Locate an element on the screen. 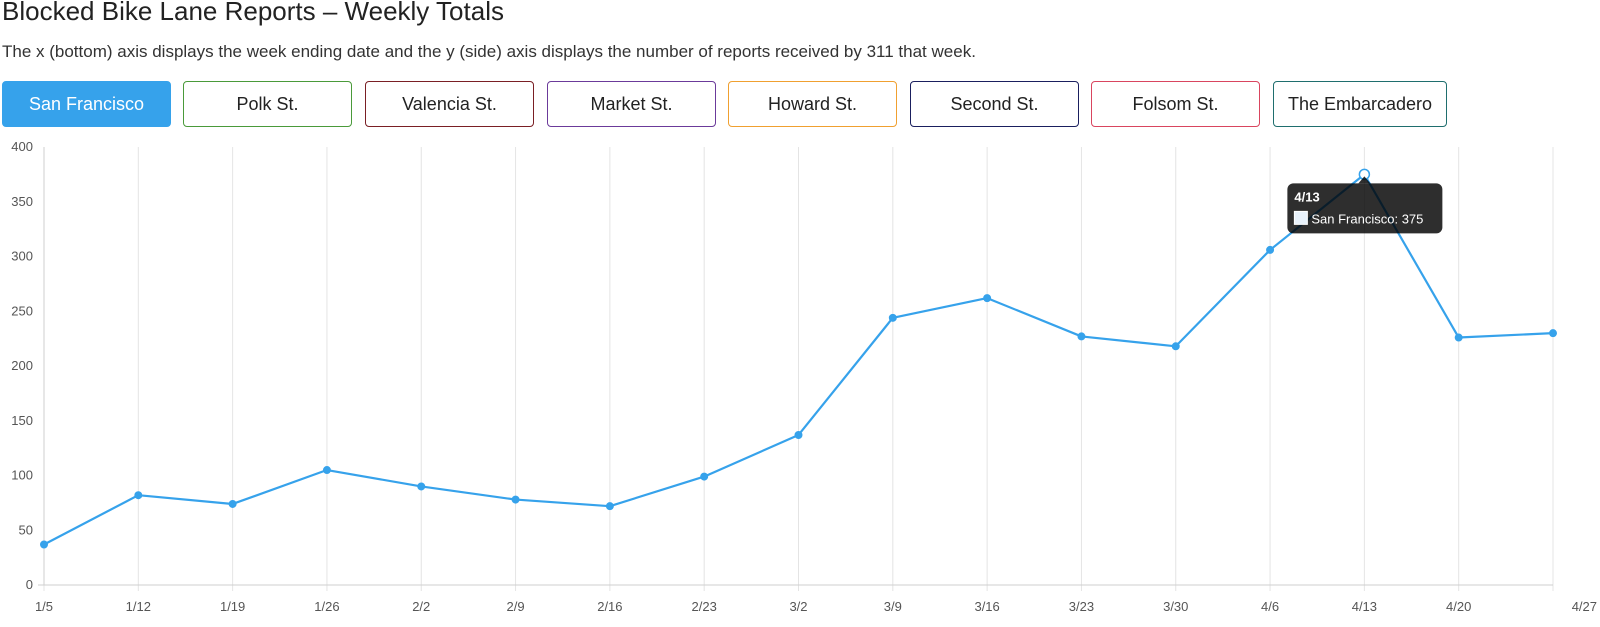 The height and width of the screenshot is (627, 1600). tooltip-color-swatch is located at coordinates (1300, 217).